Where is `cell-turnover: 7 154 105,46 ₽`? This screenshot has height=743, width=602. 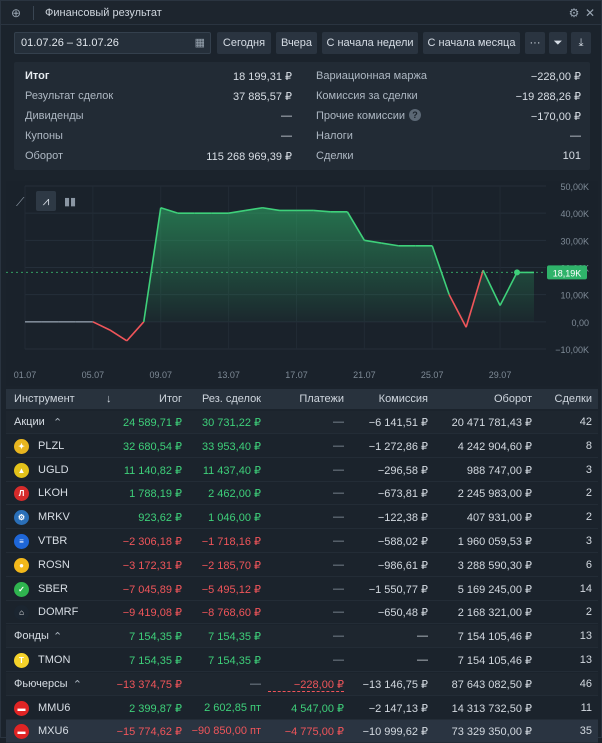
cell-turnover: 7 154 105,46 ₽ is located at coordinates (494, 661).